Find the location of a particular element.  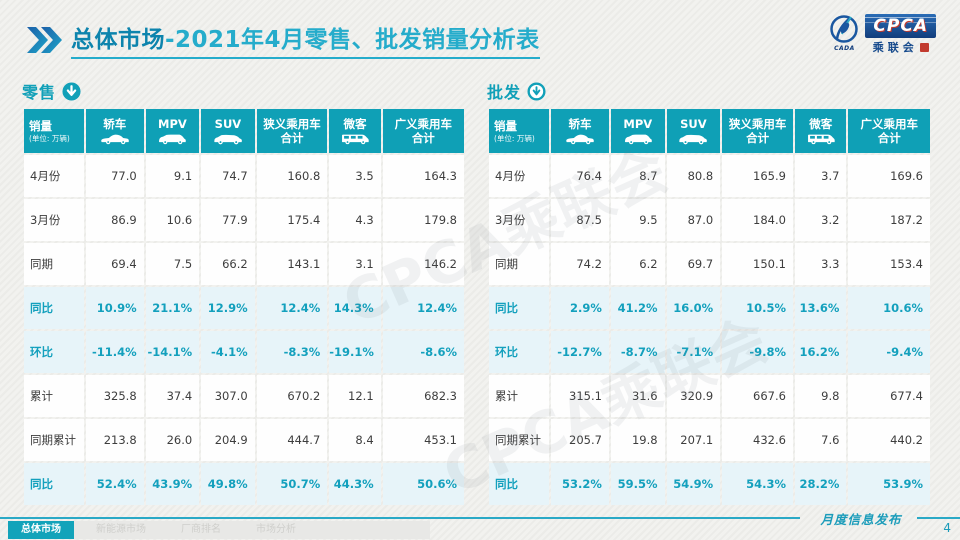

value-cell: 8.4 is located at coordinates (355, 440).